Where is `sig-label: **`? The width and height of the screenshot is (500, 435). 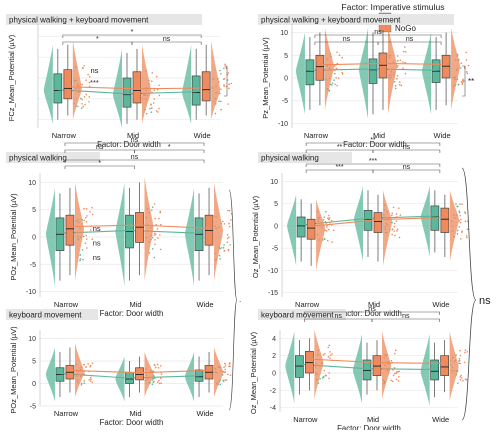 sig-label: ** is located at coordinates (373, 140).